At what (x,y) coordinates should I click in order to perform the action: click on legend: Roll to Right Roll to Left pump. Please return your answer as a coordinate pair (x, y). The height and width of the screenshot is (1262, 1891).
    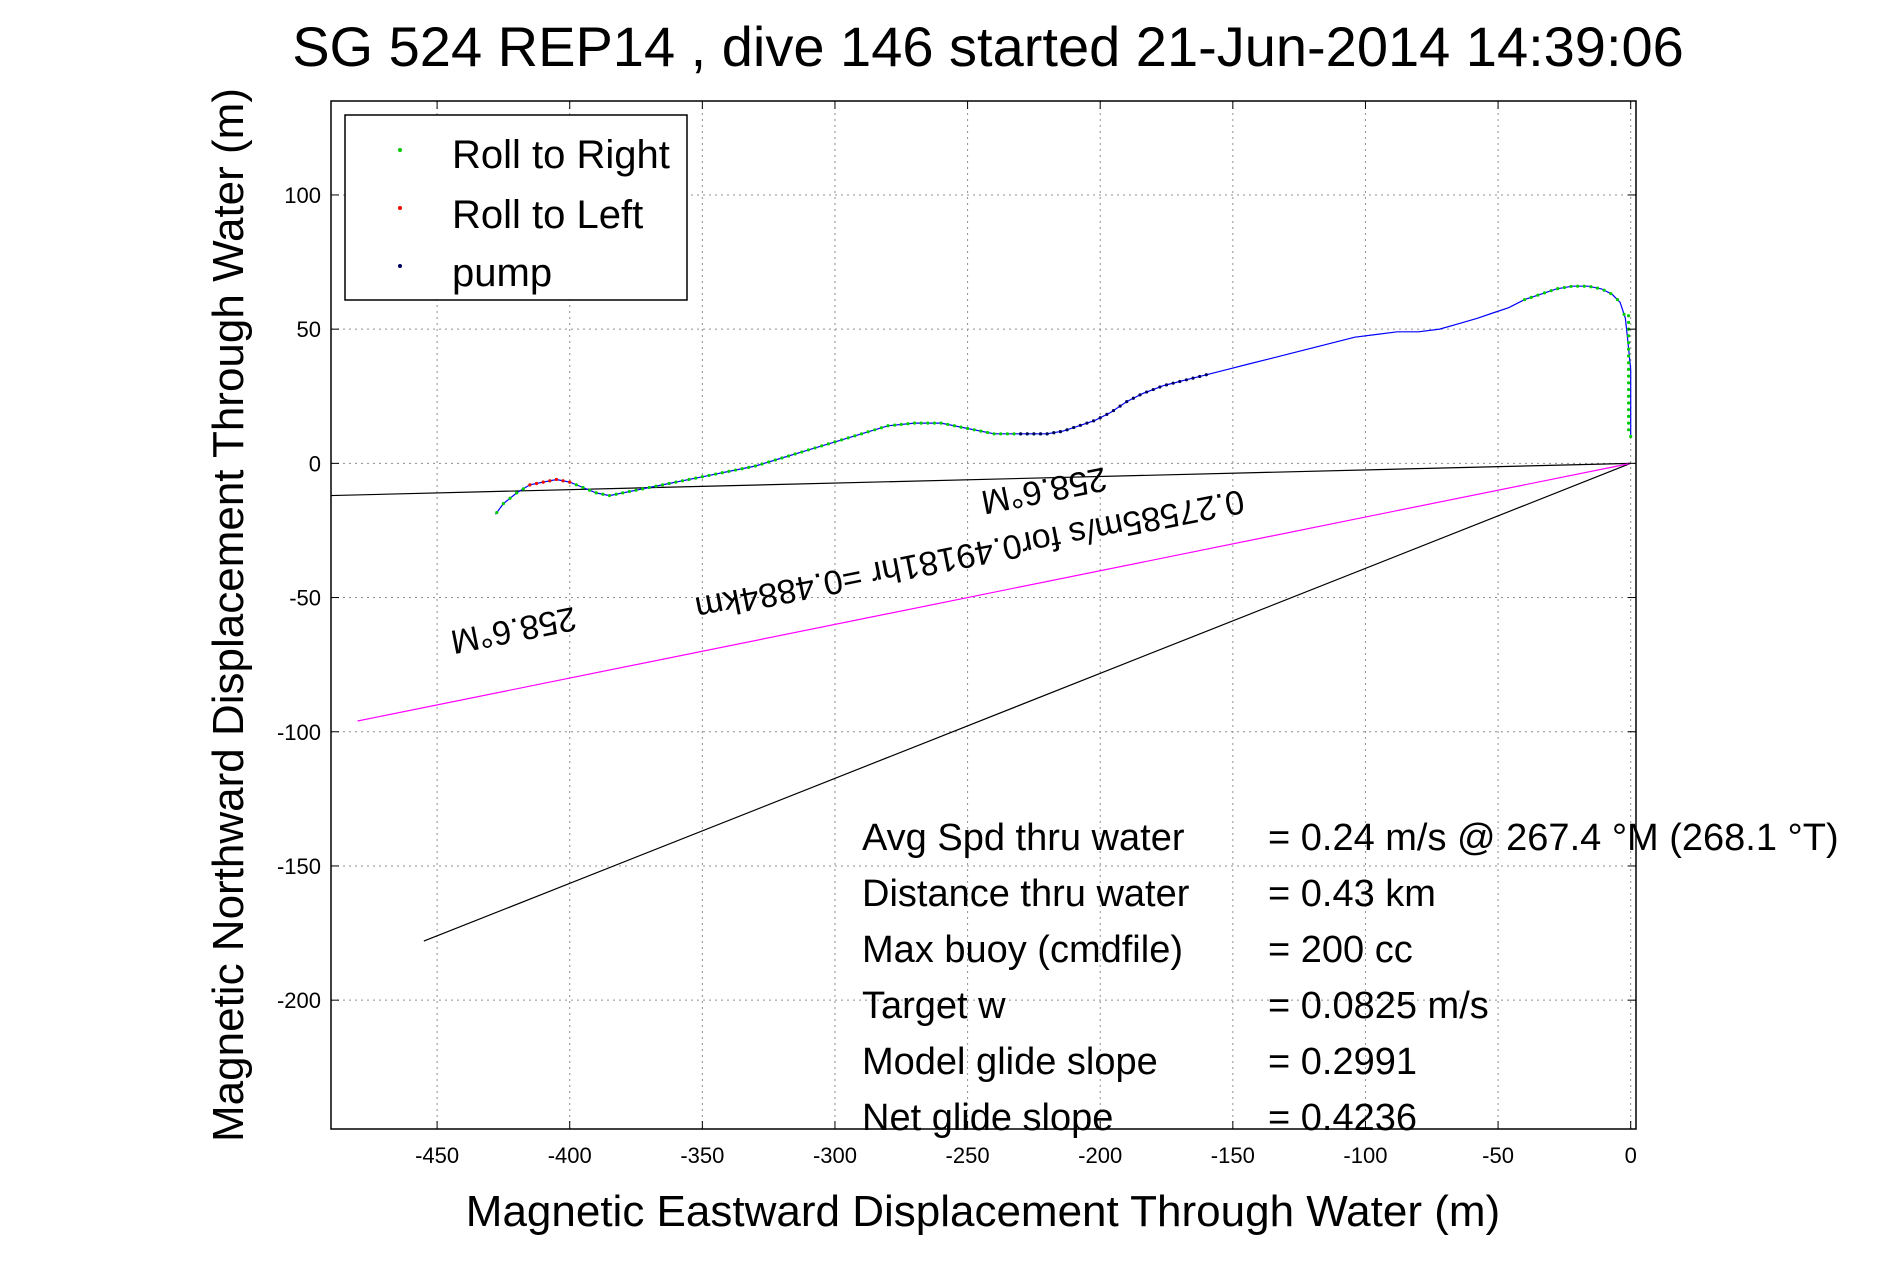
    Looking at the image, I should click on (516, 207).